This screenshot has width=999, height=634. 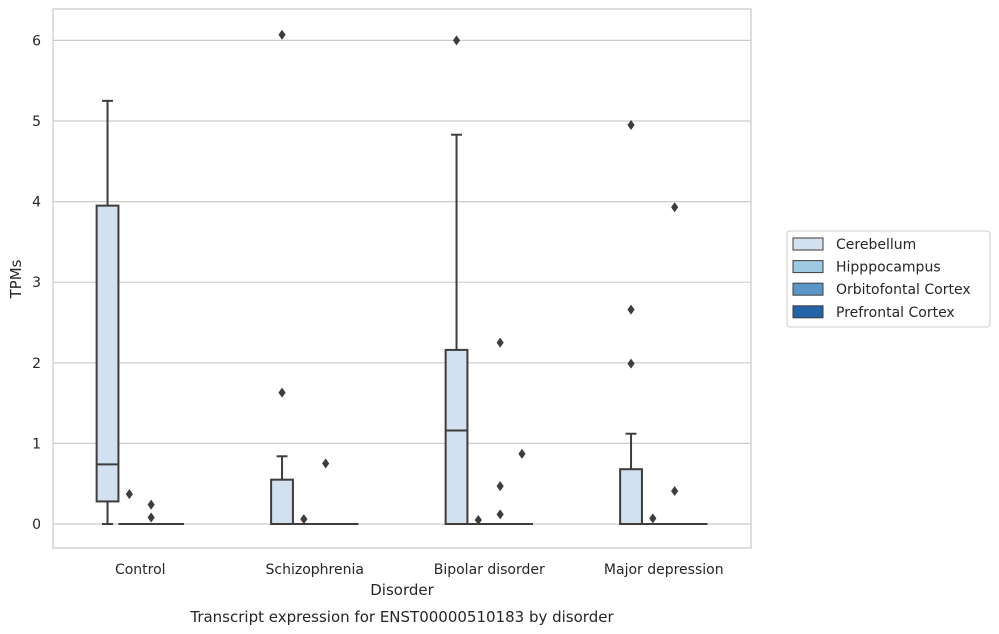 What do you see at coordinates (16, 279) in the screenshot?
I see `y-axis-label: TPMs` at bounding box center [16, 279].